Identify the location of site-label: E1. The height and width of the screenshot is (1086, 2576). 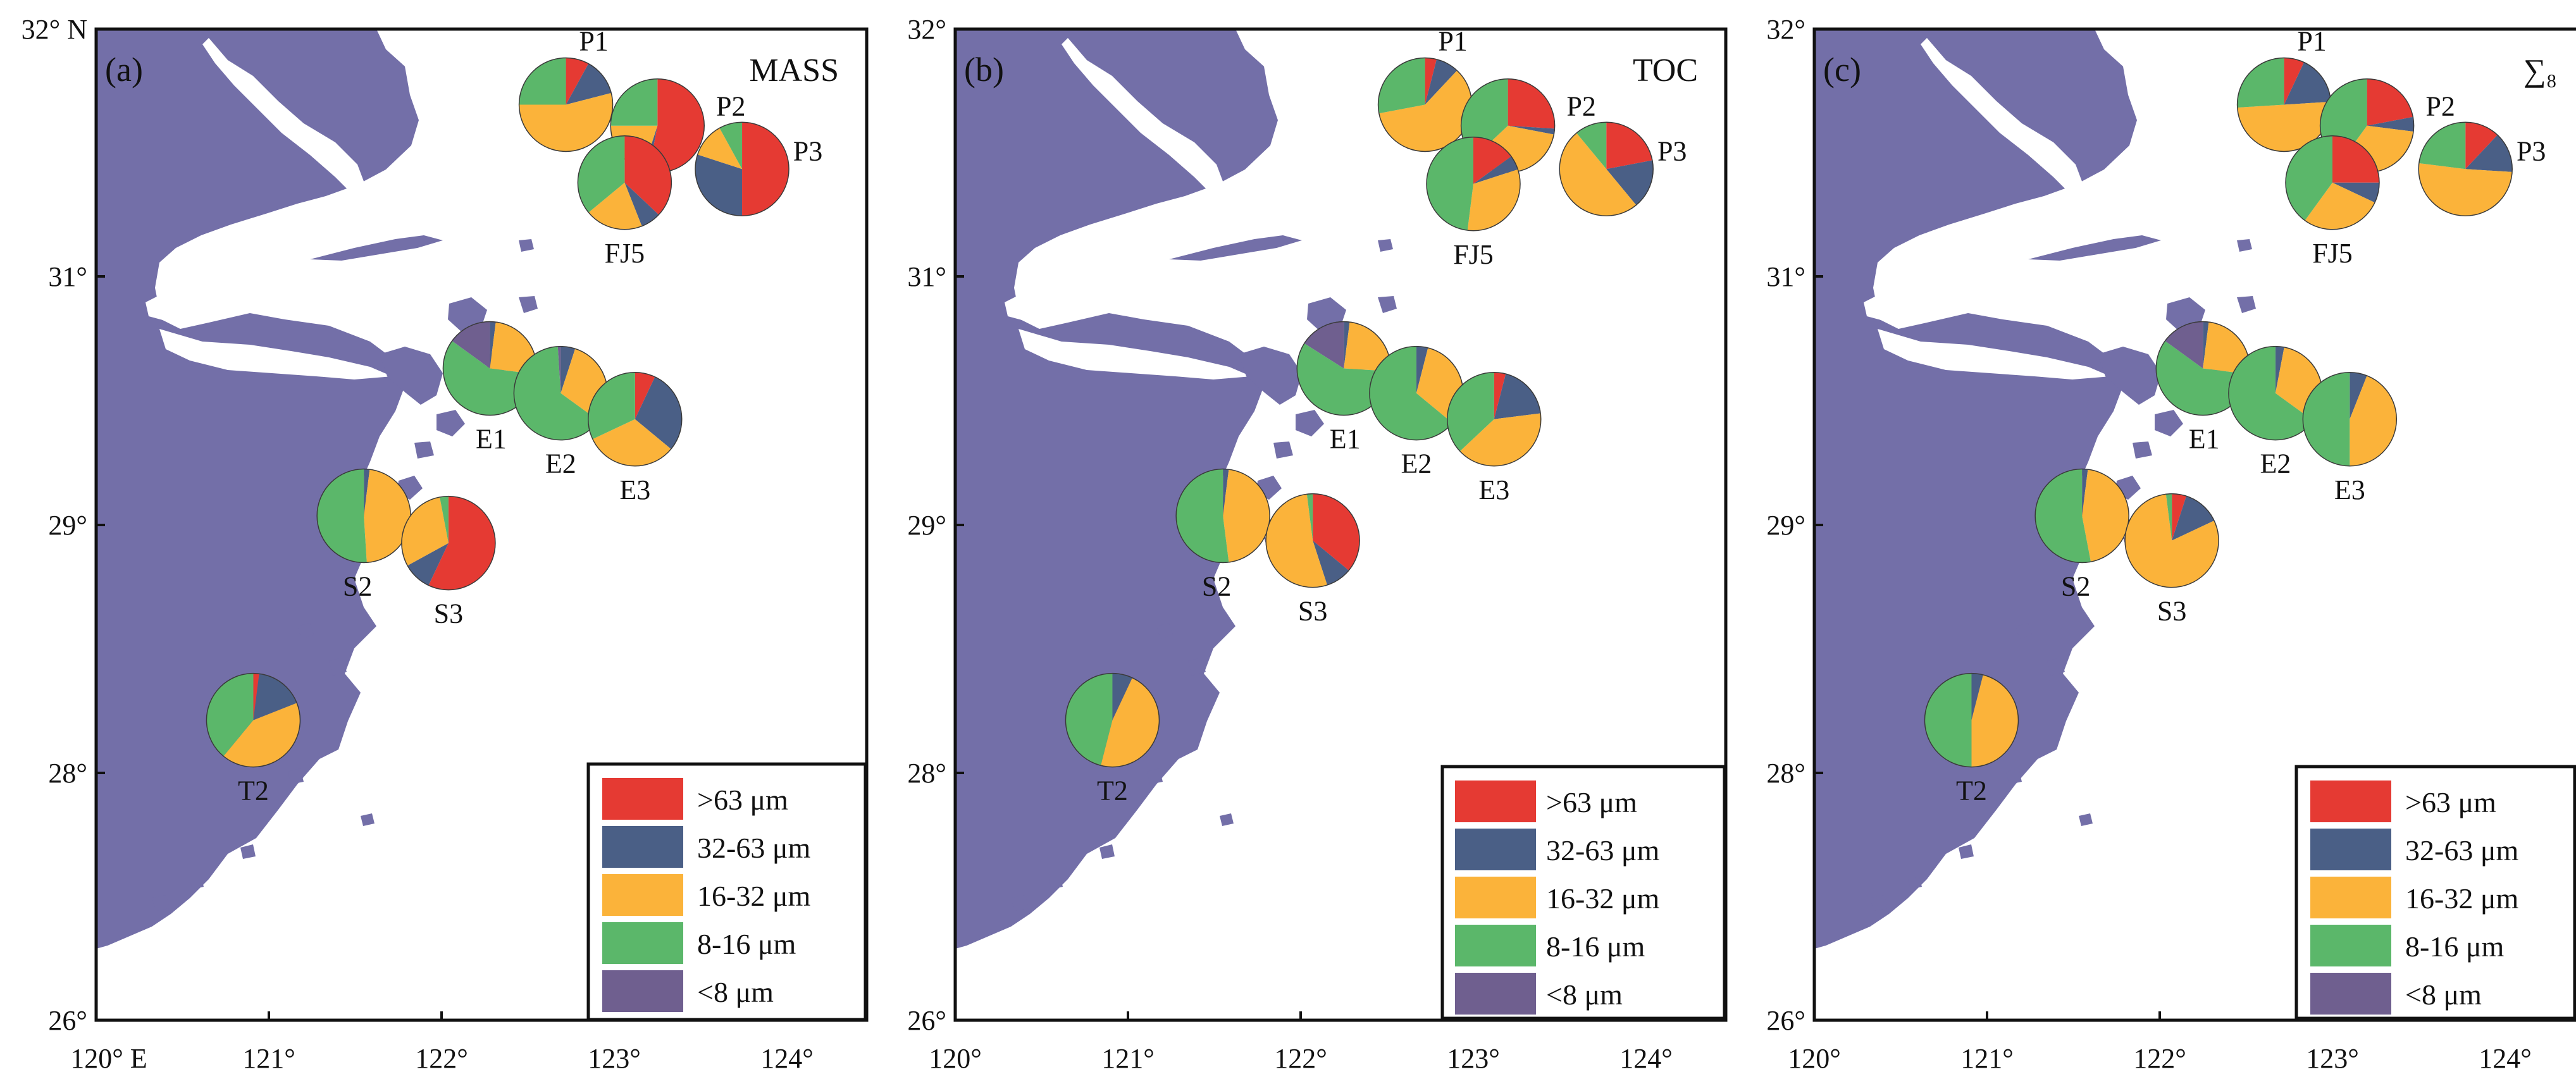
(1346, 439).